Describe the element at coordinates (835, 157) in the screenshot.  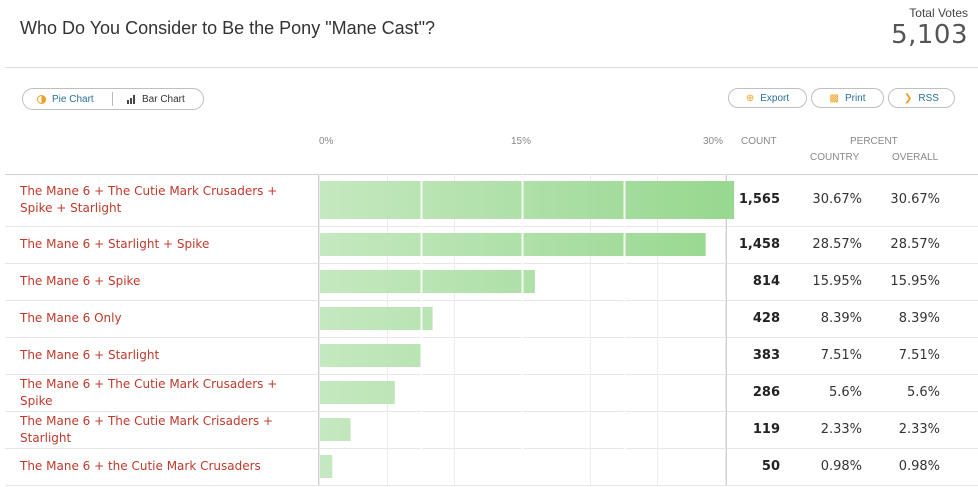
I see `country-column-header: COUNTRY` at that location.